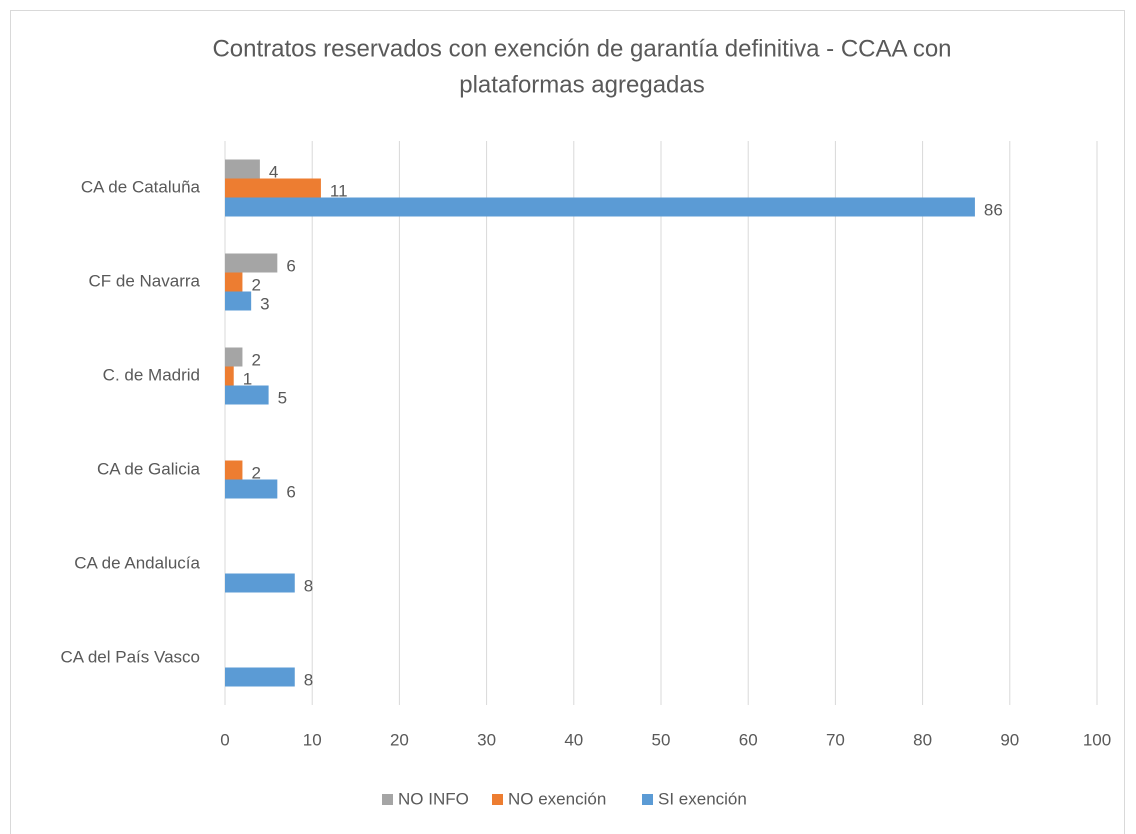 The height and width of the screenshot is (834, 1136). I want to click on y-tick-label: CA del País Vasco, so click(130, 656).